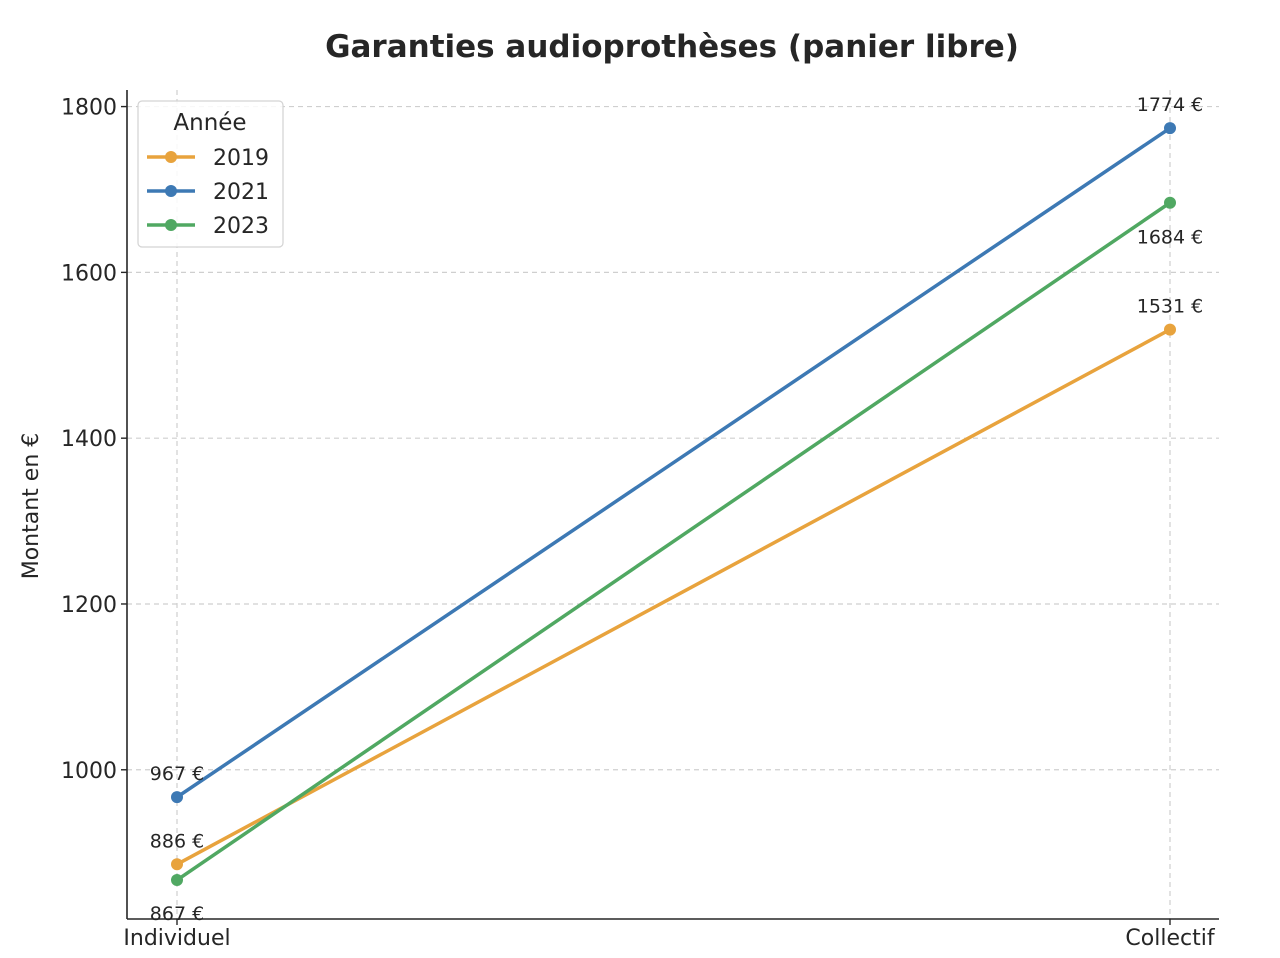 This screenshot has width=1280, height=958. I want to click on data-label-2023: 867 €, so click(177, 914).